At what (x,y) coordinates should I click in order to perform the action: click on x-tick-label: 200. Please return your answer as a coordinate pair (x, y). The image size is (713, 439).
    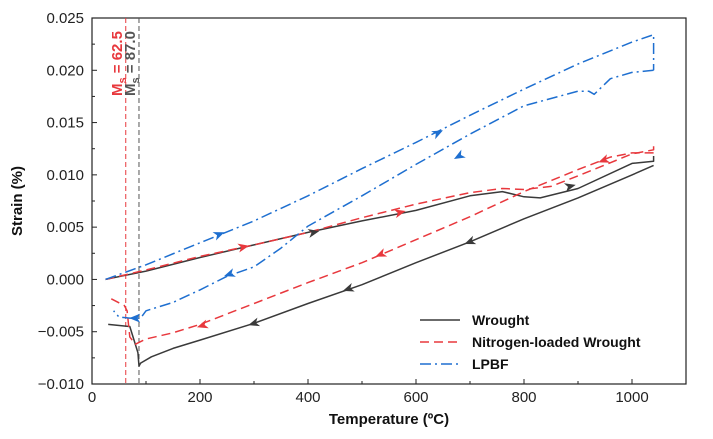
    Looking at the image, I should click on (199, 397).